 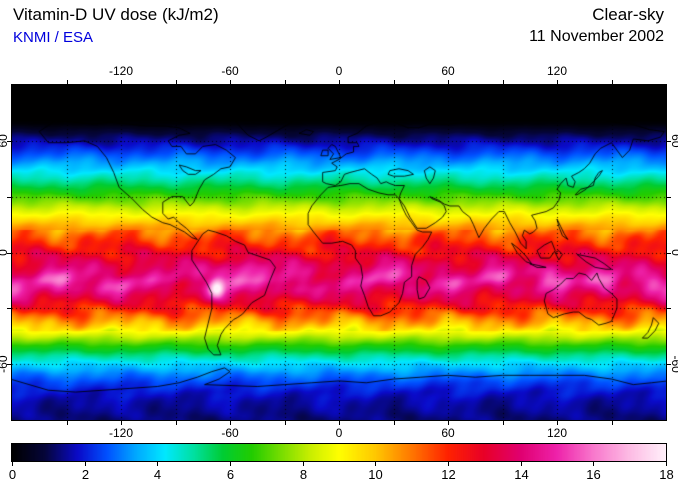 I want to click on lon-tick-label-bottom: -120, so click(x=121, y=433).